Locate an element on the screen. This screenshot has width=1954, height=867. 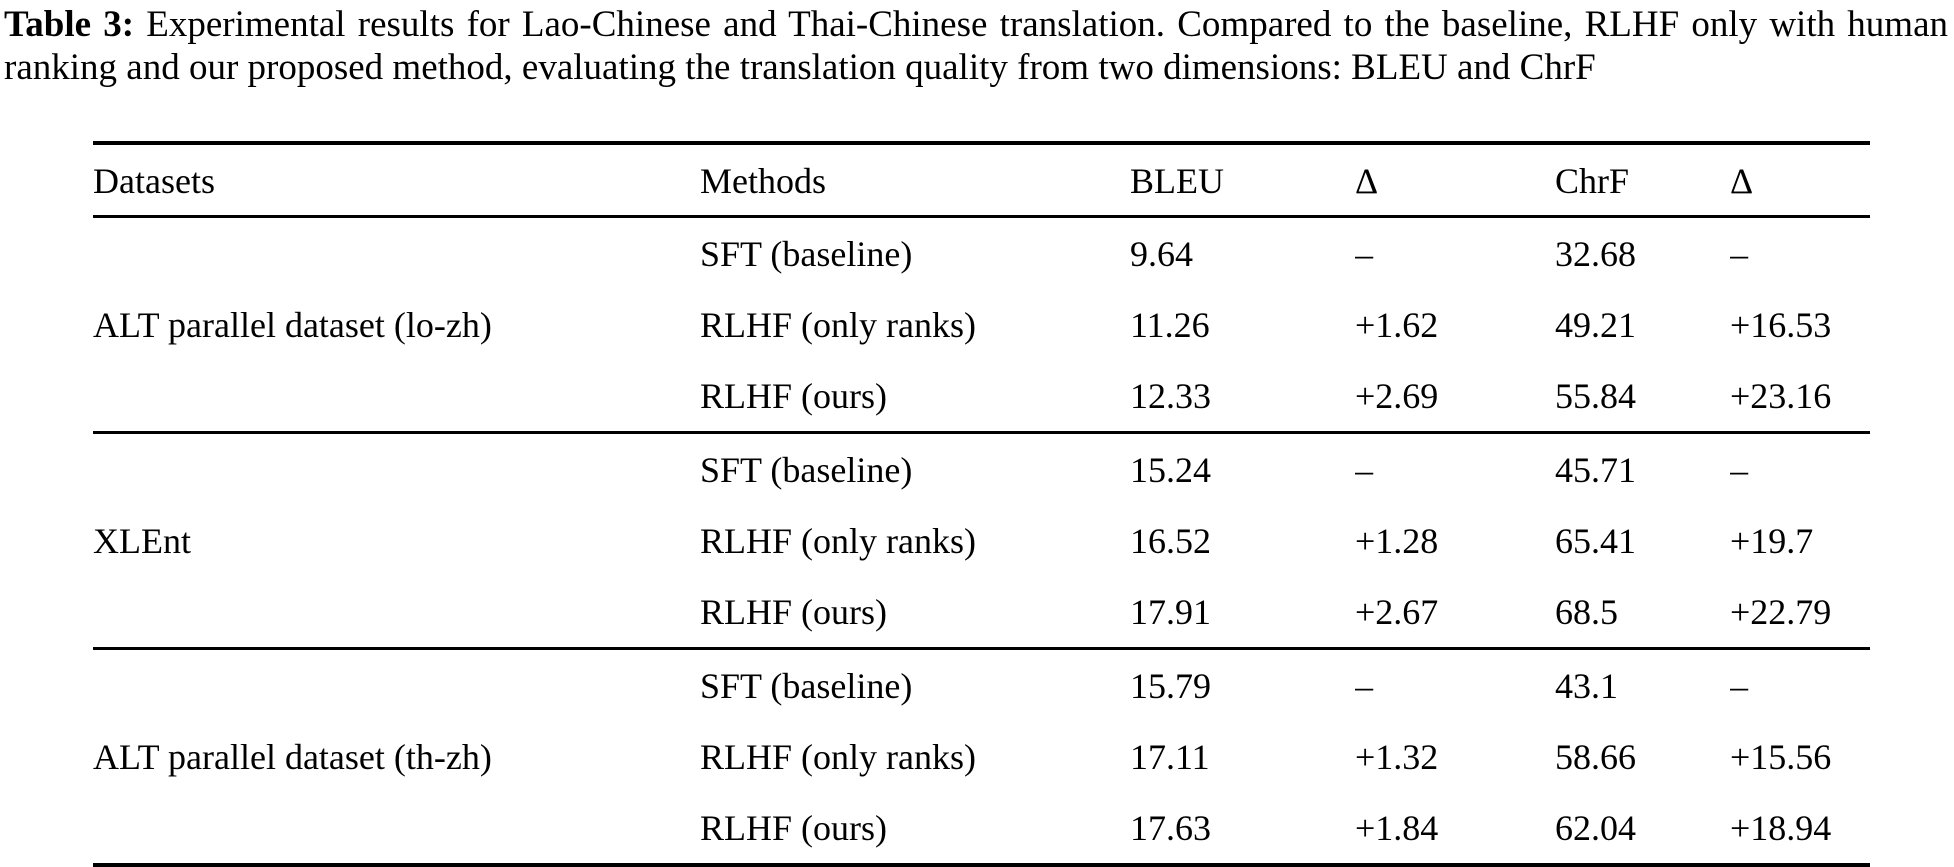
header-chrf-delta: Δ is located at coordinates (1800, 180).